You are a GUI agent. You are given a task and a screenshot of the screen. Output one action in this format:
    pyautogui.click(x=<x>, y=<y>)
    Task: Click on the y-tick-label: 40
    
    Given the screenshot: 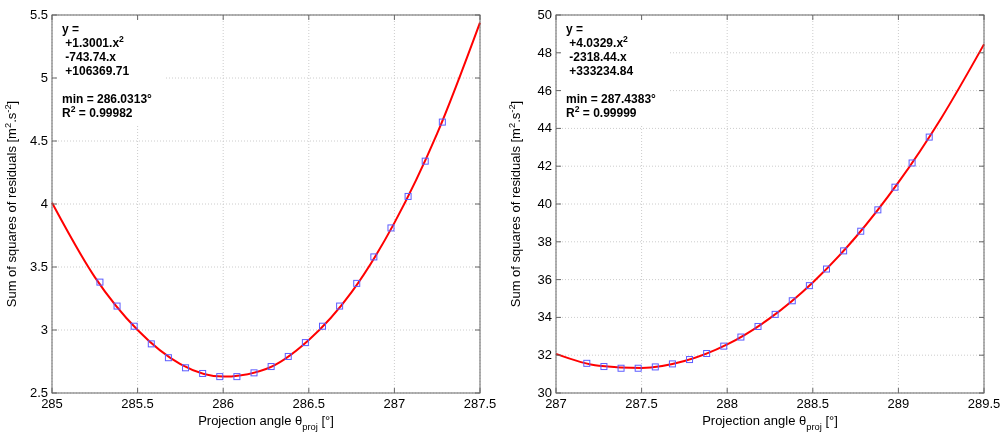 What is the action you would take?
    pyautogui.click(x=544, y=203)
    